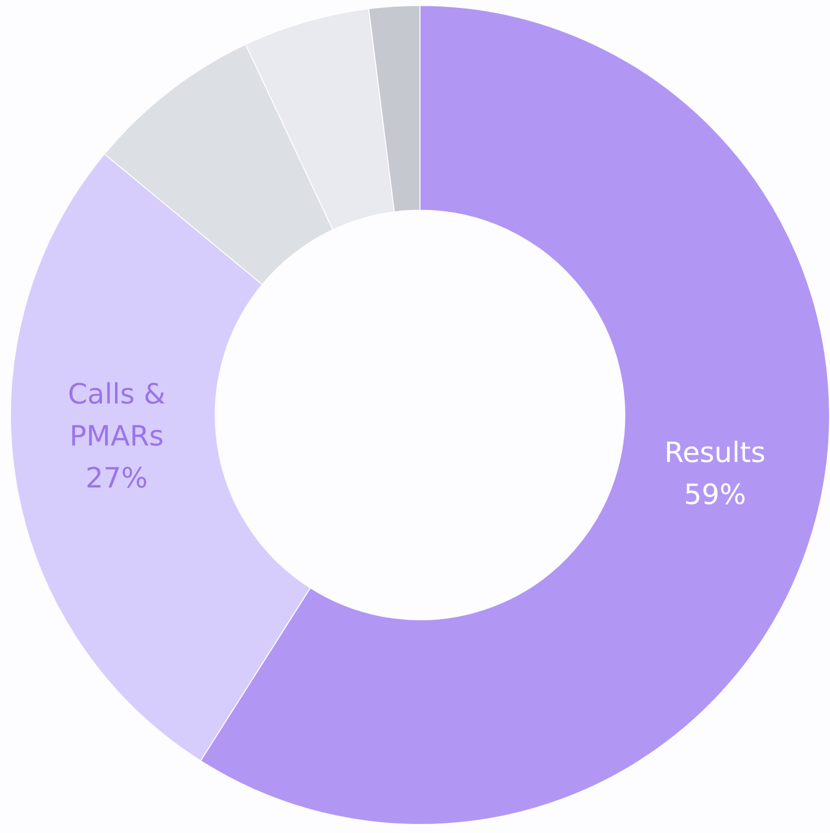 This screenshot has height=833, width=830. Describe the element at coordinates (715, 494) in the screenshot. I see `data-label: 59%` at that location.